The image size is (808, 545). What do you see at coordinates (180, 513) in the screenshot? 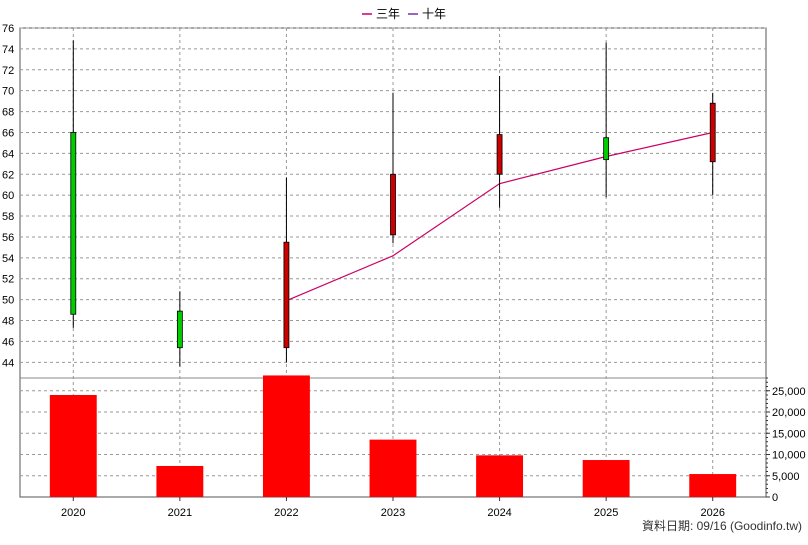
I see `x-tick-label: 2021` at bounding box center [180, 513].